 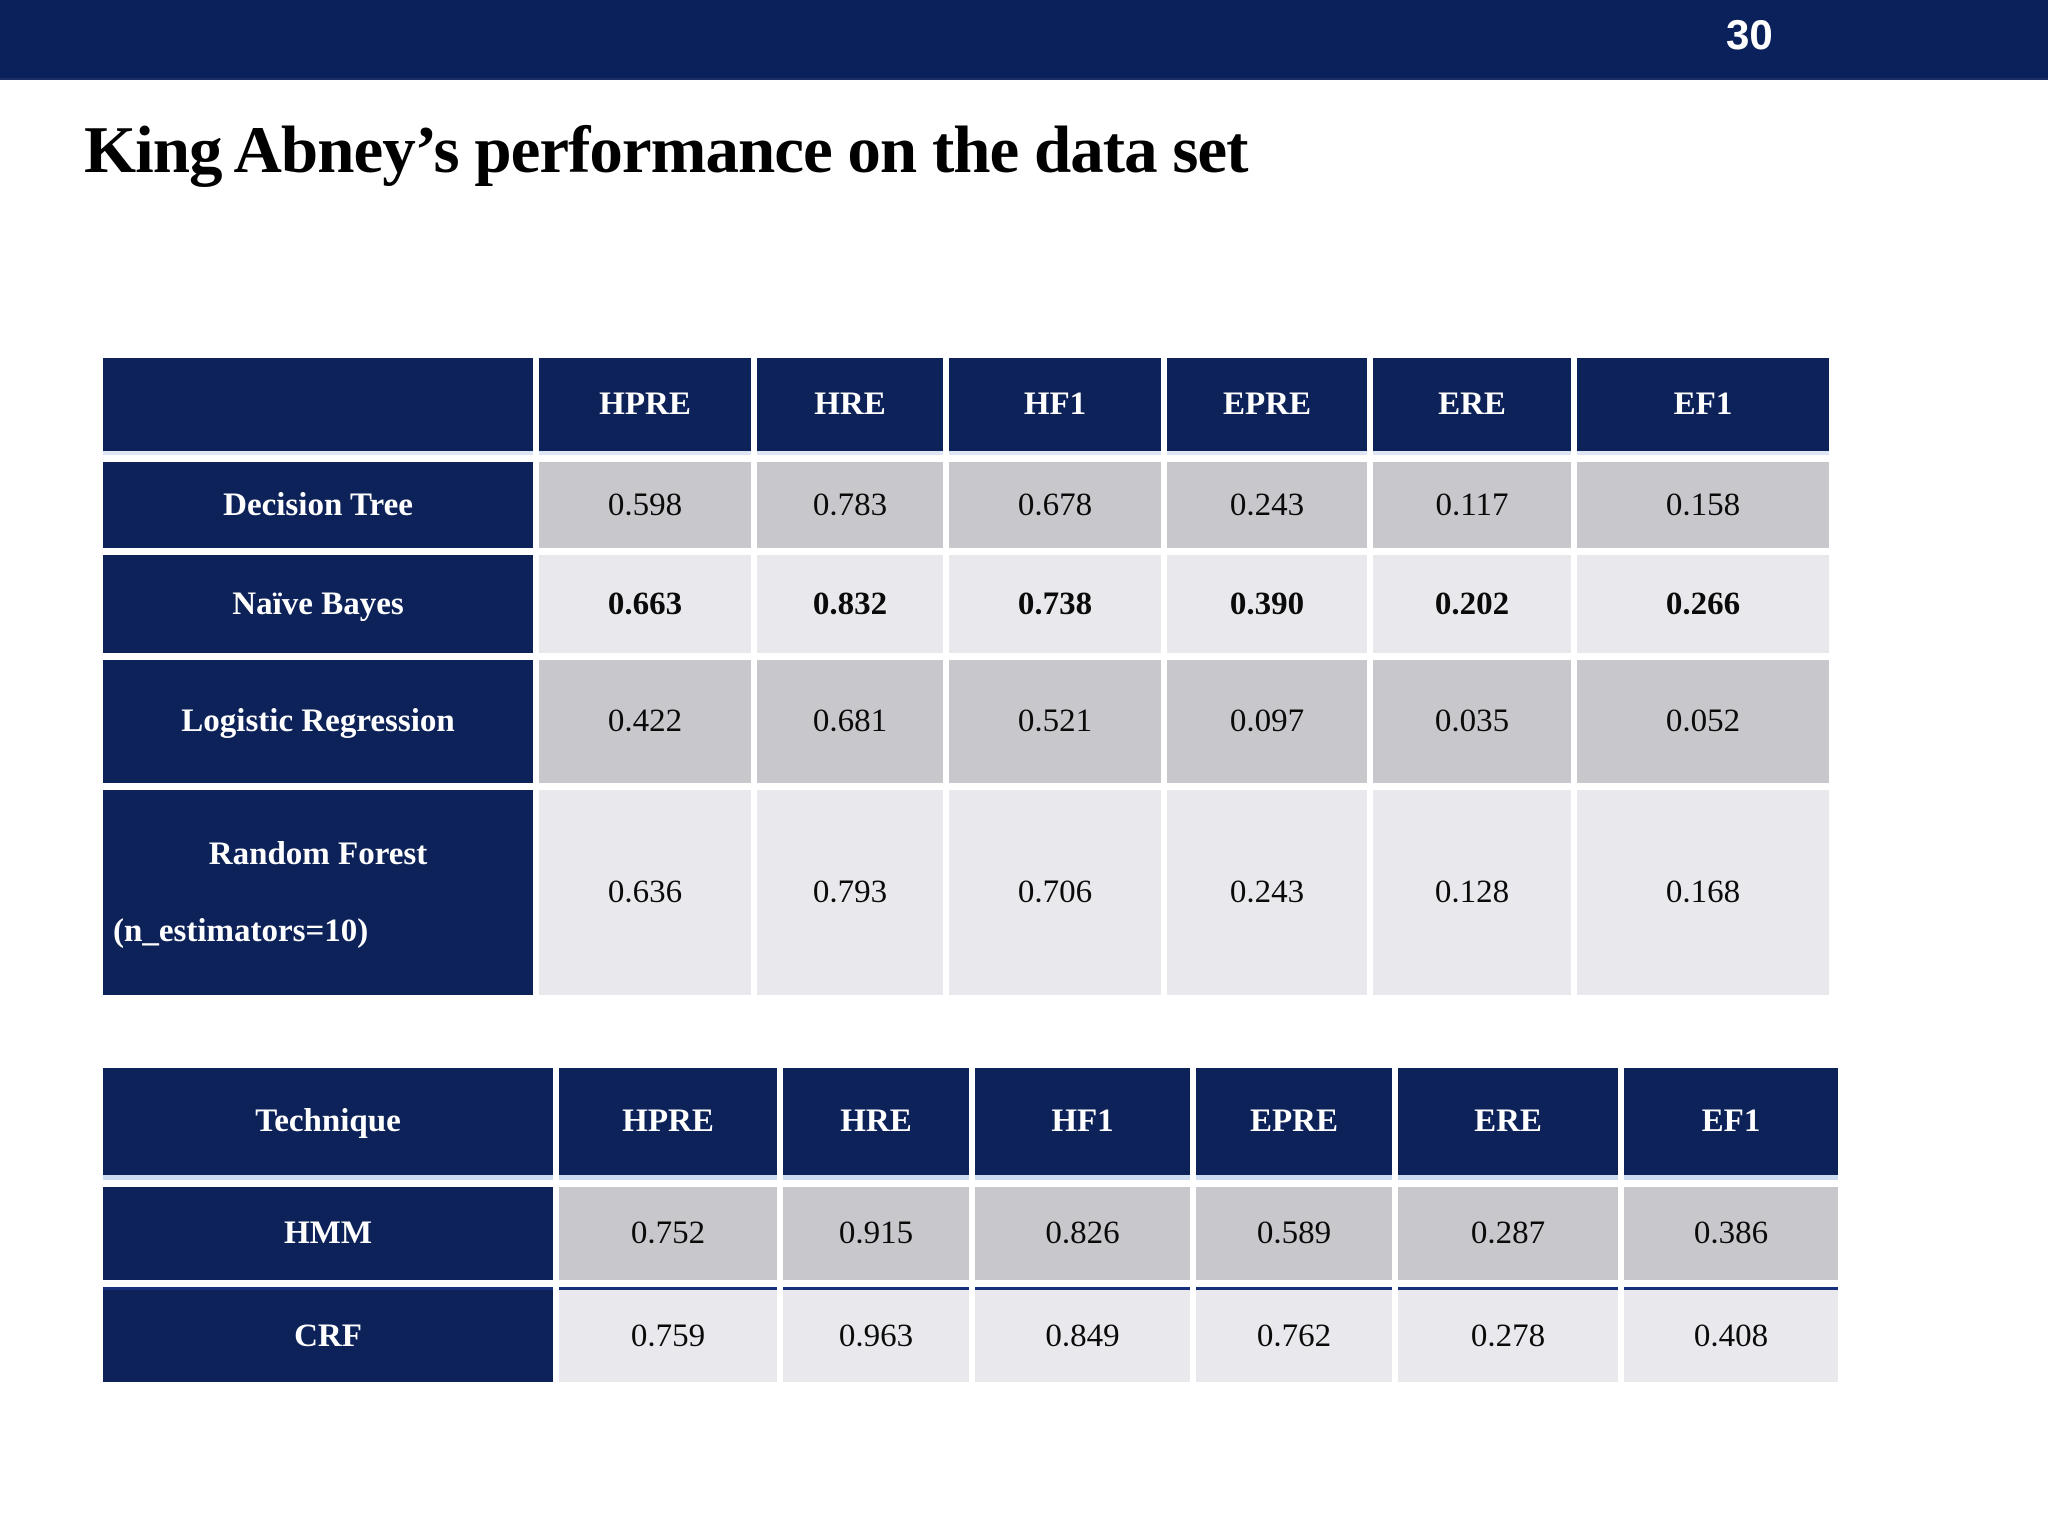 What do you see at coordinates (1294, 1124) in the screenshot?
I see `table2-header-epre: EPRE` at bounding box center [1294, 1124].